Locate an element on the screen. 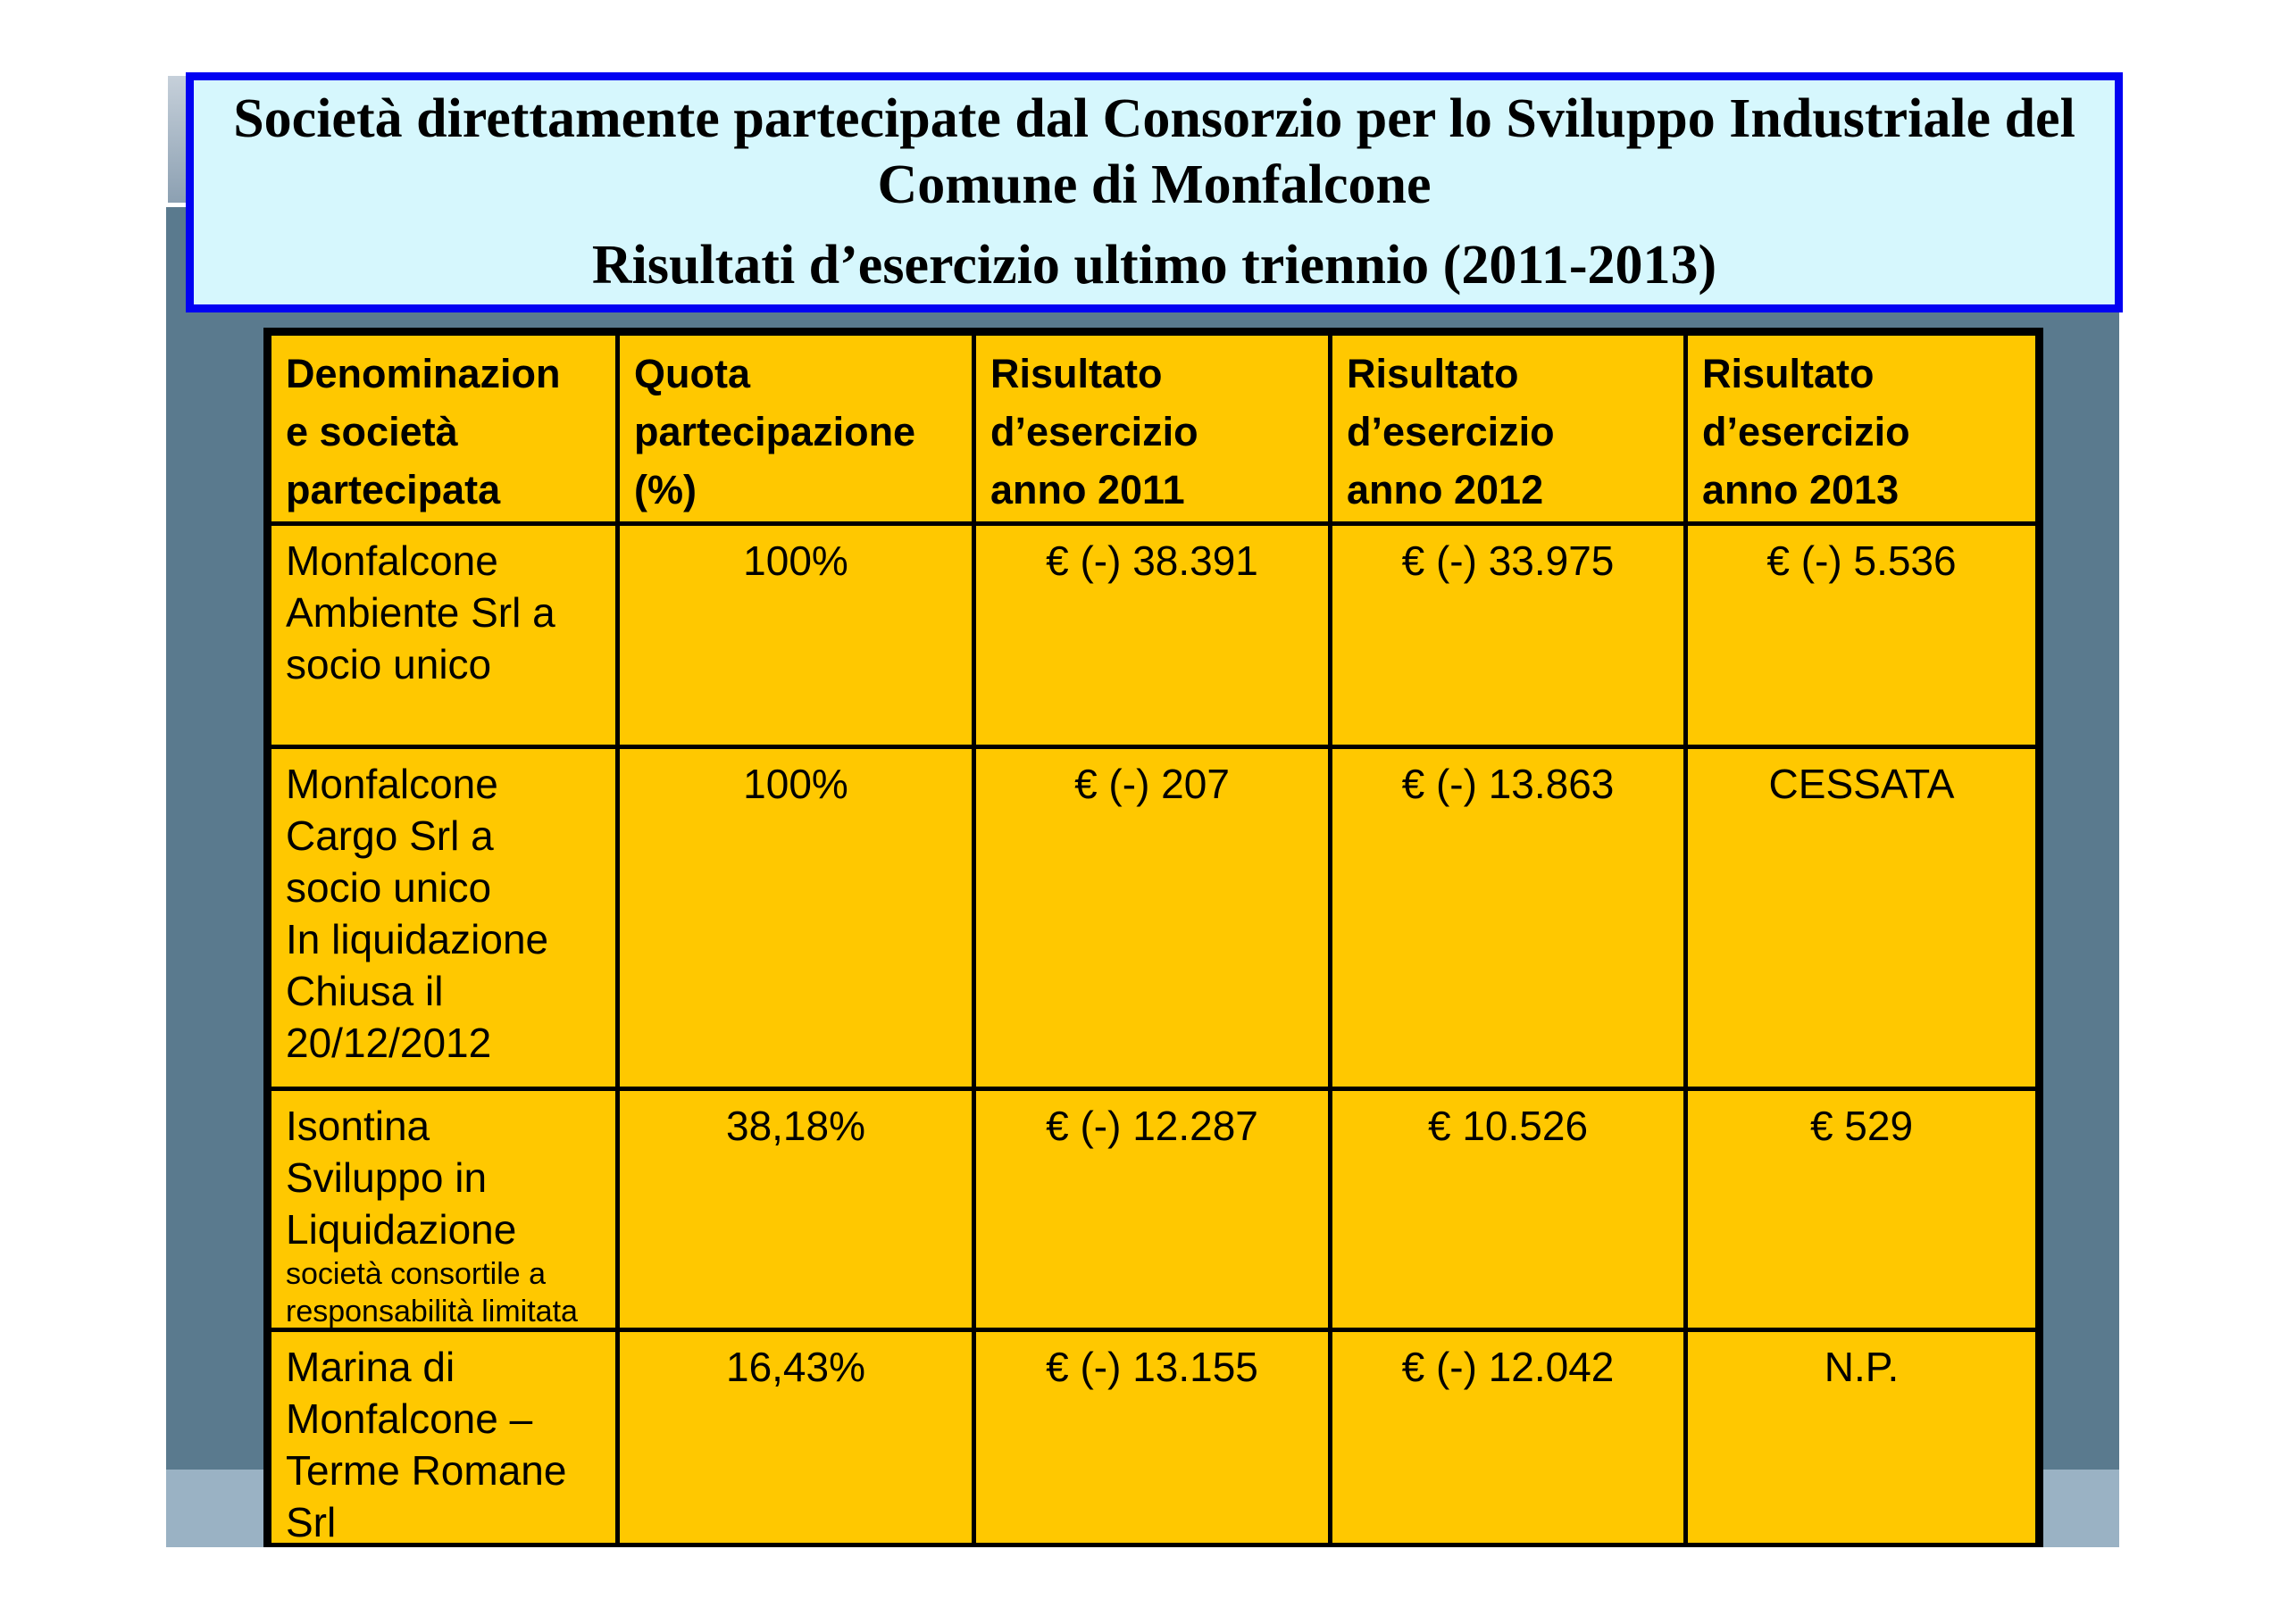 The height and width of the screenshot is (1624, 2288). header-cell: Risultato d’esercizio anno 2013 is located at coordinates (1859, 428).